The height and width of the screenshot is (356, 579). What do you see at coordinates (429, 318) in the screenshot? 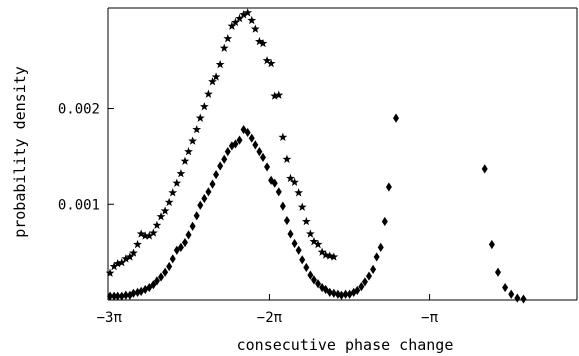
I see `x-tick-label: −π` at bounding box center [429, 318].